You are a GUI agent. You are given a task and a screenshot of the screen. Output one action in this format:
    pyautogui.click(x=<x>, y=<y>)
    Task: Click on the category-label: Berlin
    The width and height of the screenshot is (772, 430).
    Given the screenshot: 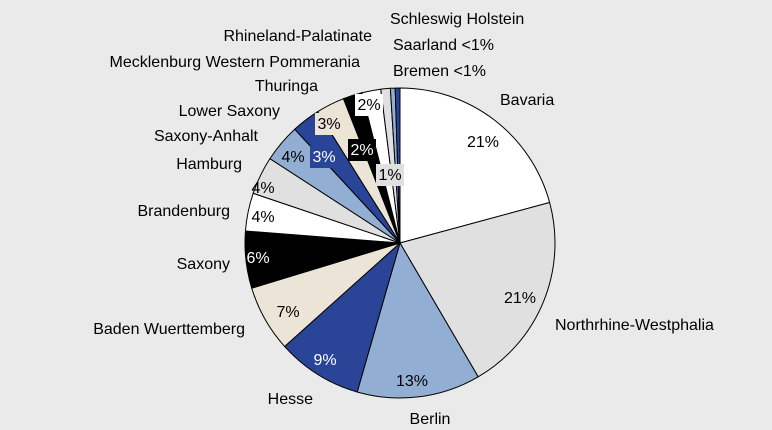 What is the action you would take?
    pyautogui.click(x=430, y=419)
    